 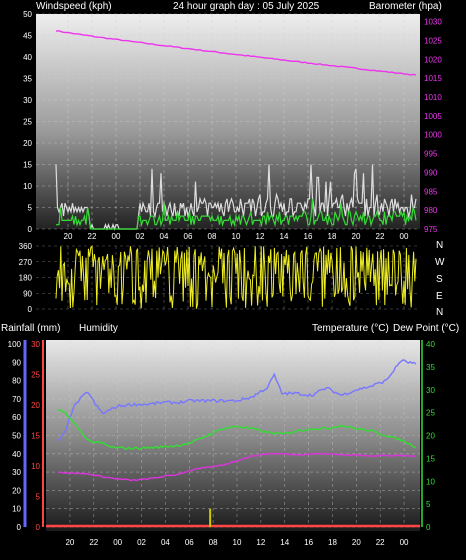 I want to click on humidity-tick-label: 50, so click(x=16, y=436).